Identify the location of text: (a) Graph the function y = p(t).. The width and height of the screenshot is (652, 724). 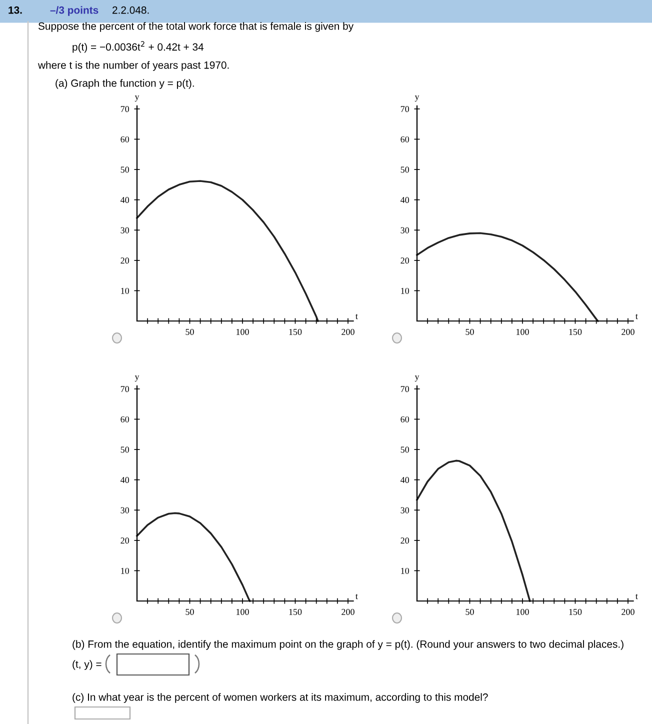
(125, 84).